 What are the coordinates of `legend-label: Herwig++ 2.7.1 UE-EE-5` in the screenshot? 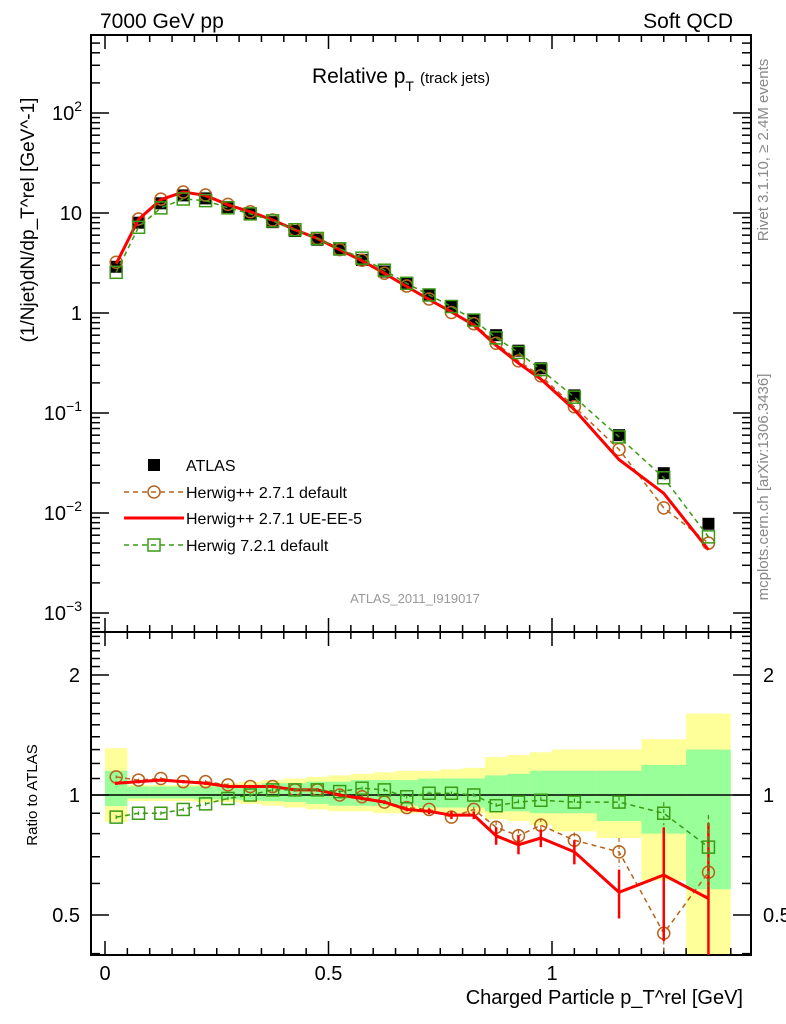 It's located at (274, 519).